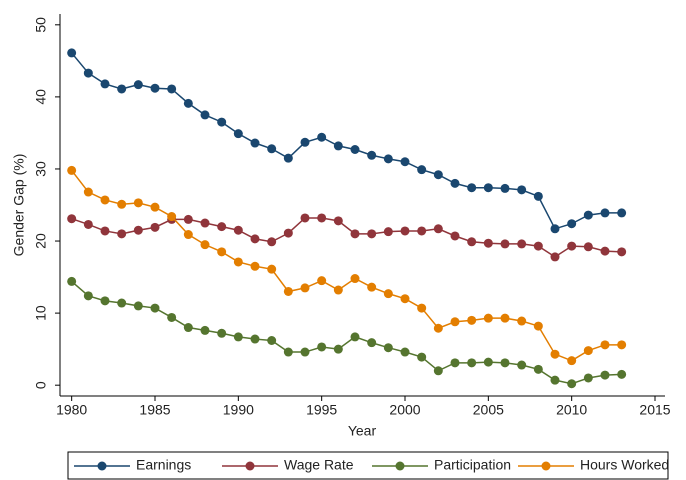 This screenshot has width=686, height=480. Describe the element at coordinates (488, 410) in the screenshot. I see `x-tick-label: 2005` at that location.